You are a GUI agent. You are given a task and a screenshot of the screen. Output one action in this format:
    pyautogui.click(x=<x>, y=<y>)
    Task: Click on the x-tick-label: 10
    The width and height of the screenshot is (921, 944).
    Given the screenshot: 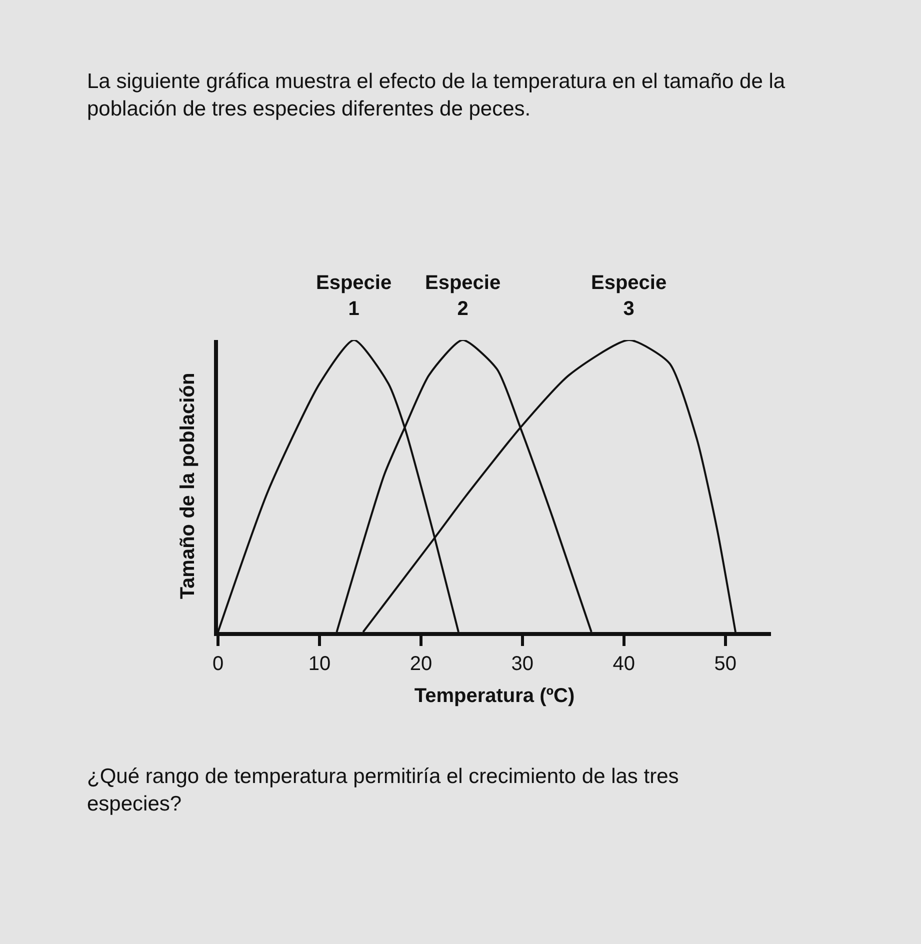 What is the action you would take?
    pyautogui.click(x=319, y=664)
    